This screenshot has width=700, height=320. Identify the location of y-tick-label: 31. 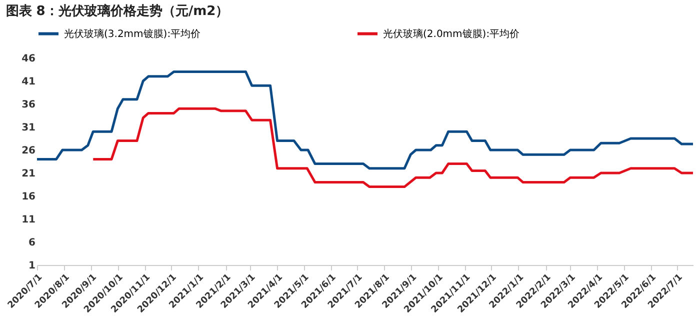
(29, 128).